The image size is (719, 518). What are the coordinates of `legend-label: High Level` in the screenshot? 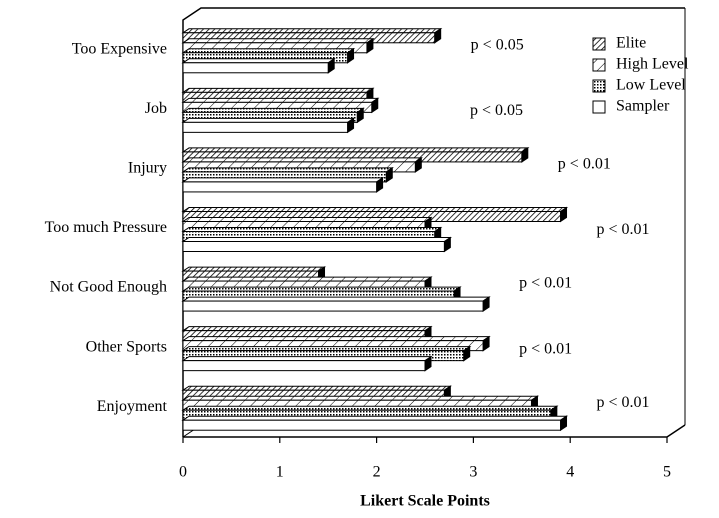 It's located at (652, 64).